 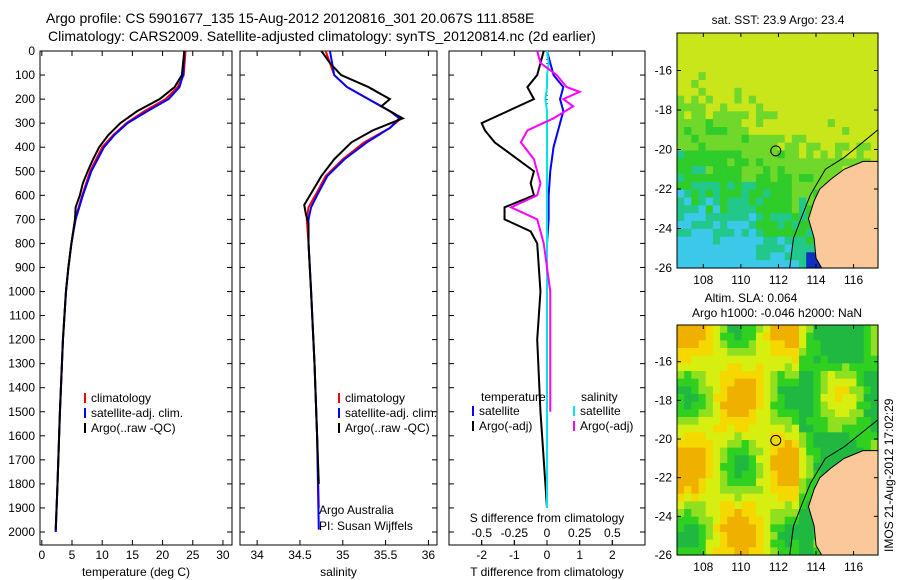 What do you see at coordinates (499, 411) in the screenshot?
I see `legend-label: satellite` at bounding box center [499, 411].